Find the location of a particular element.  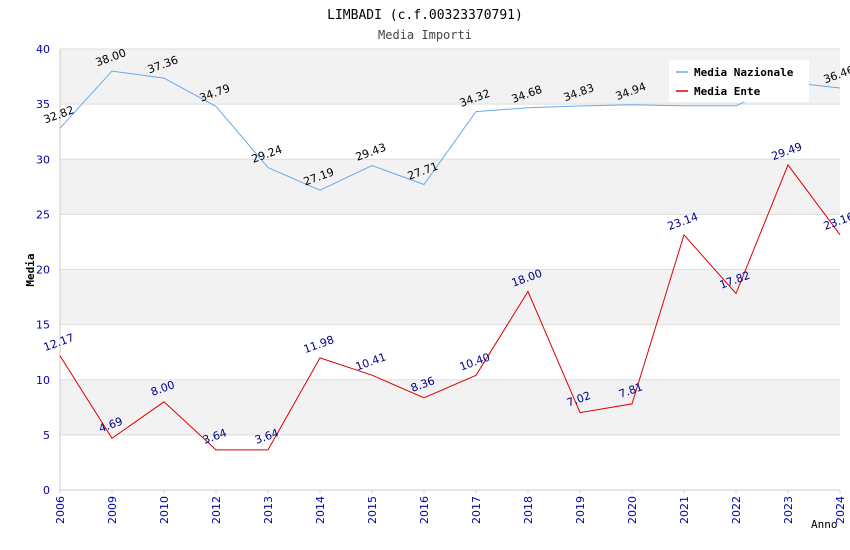

x-tick-label: 2014 is located at coordinates (320, 510).